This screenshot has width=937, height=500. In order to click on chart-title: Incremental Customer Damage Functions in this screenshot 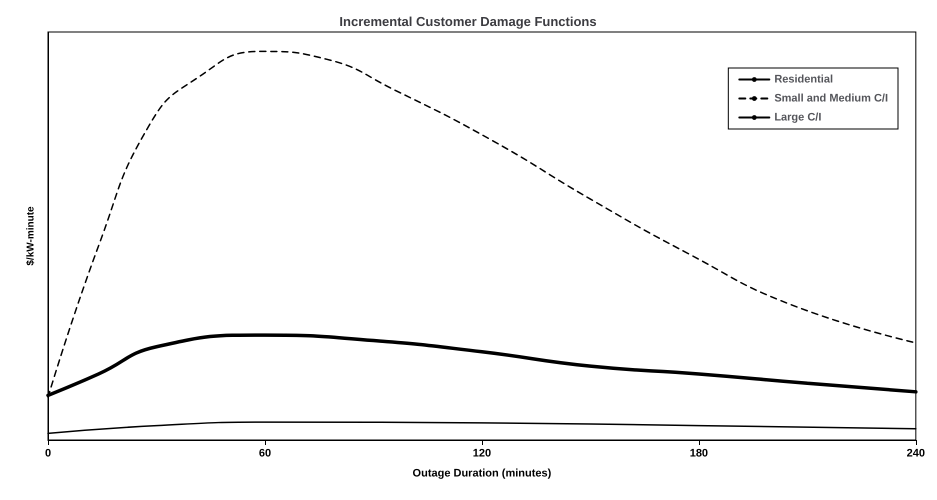, I will do `click(468, 21)`.